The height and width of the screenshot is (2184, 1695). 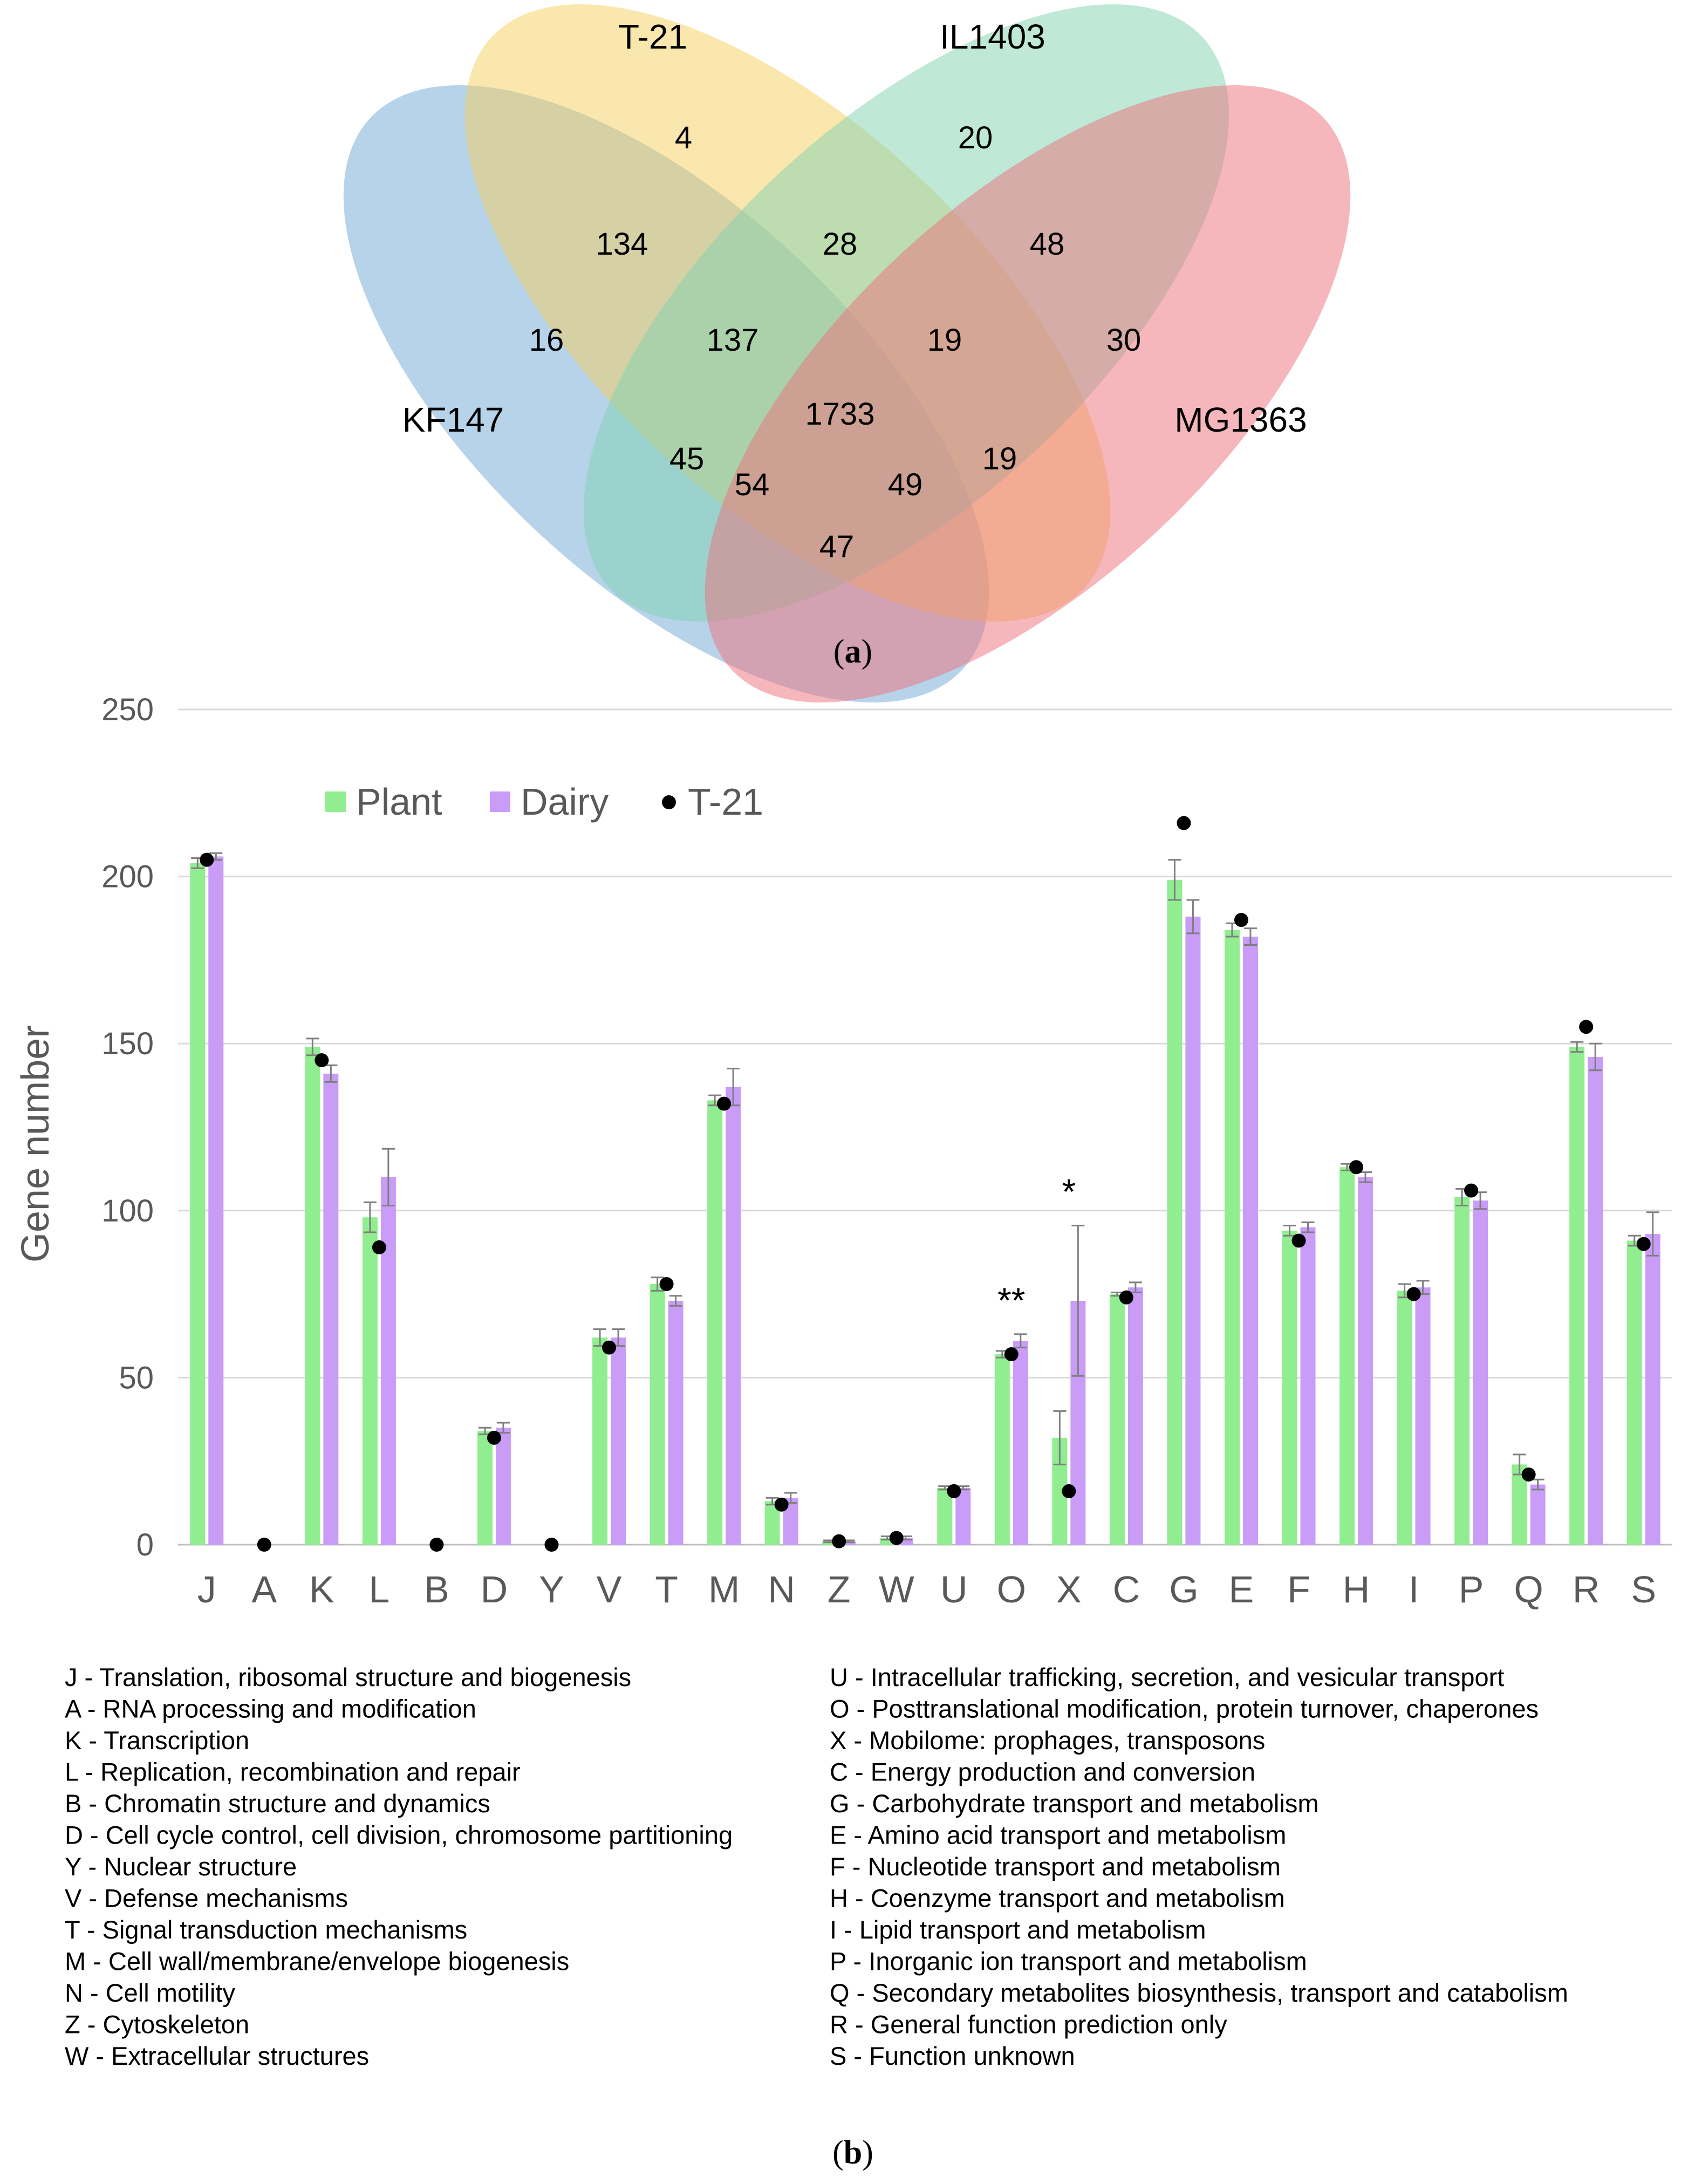 What do you see at coordinates (1036, 1246) in the screenshot?
I see `significance-marks: ***` at bounding box center [1036, 1246].